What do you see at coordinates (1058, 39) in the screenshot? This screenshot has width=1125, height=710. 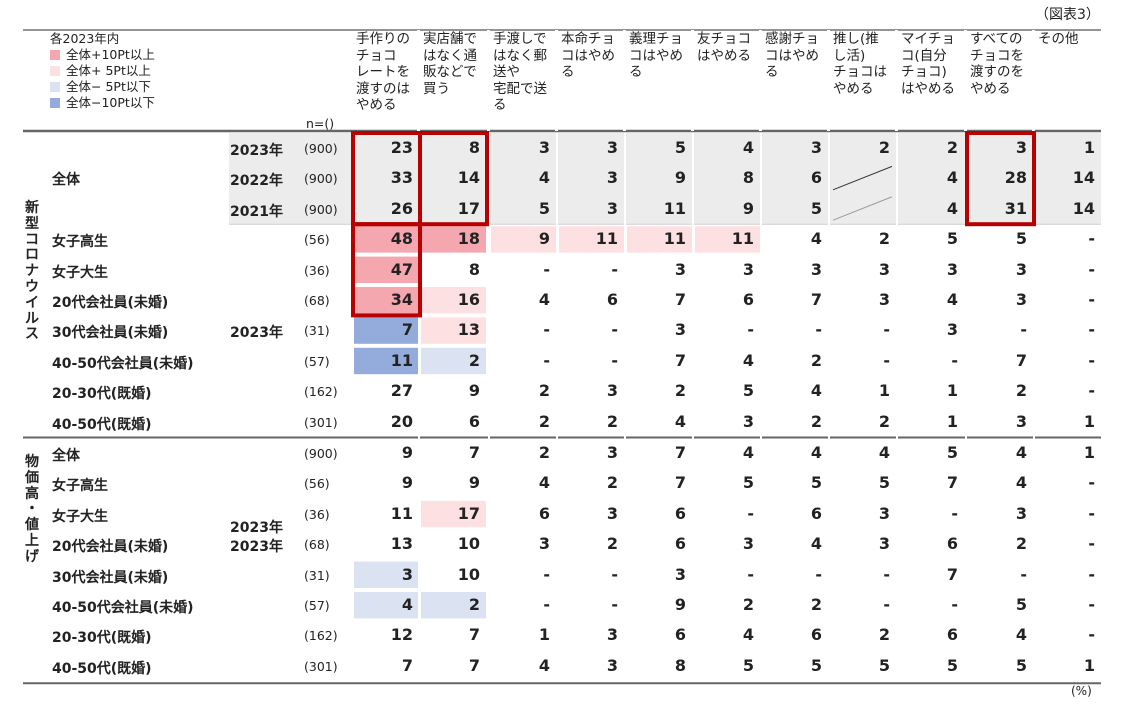 I see `column-header: その他` at bounding box center [1058, 39].